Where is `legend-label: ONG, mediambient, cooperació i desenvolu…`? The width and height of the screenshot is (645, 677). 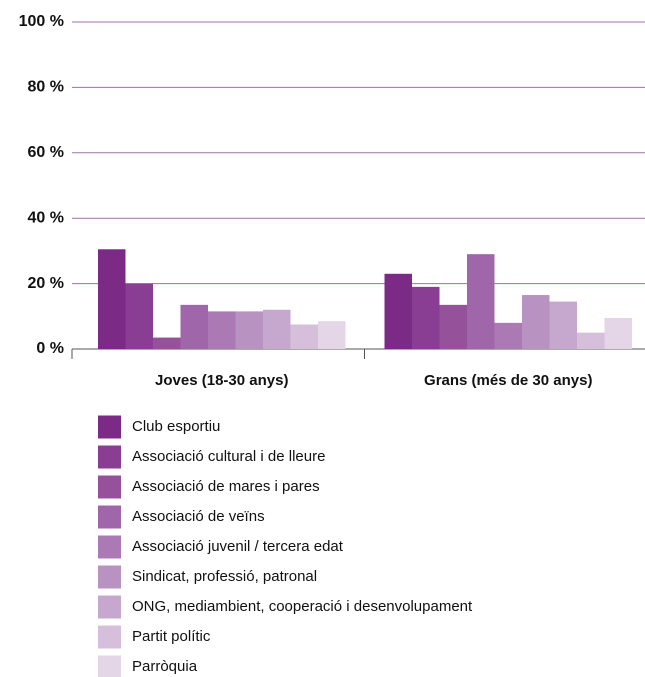 legend-label: ONG, mediambient, cooperació i desenvolu… is located at coordinates (302, 606).